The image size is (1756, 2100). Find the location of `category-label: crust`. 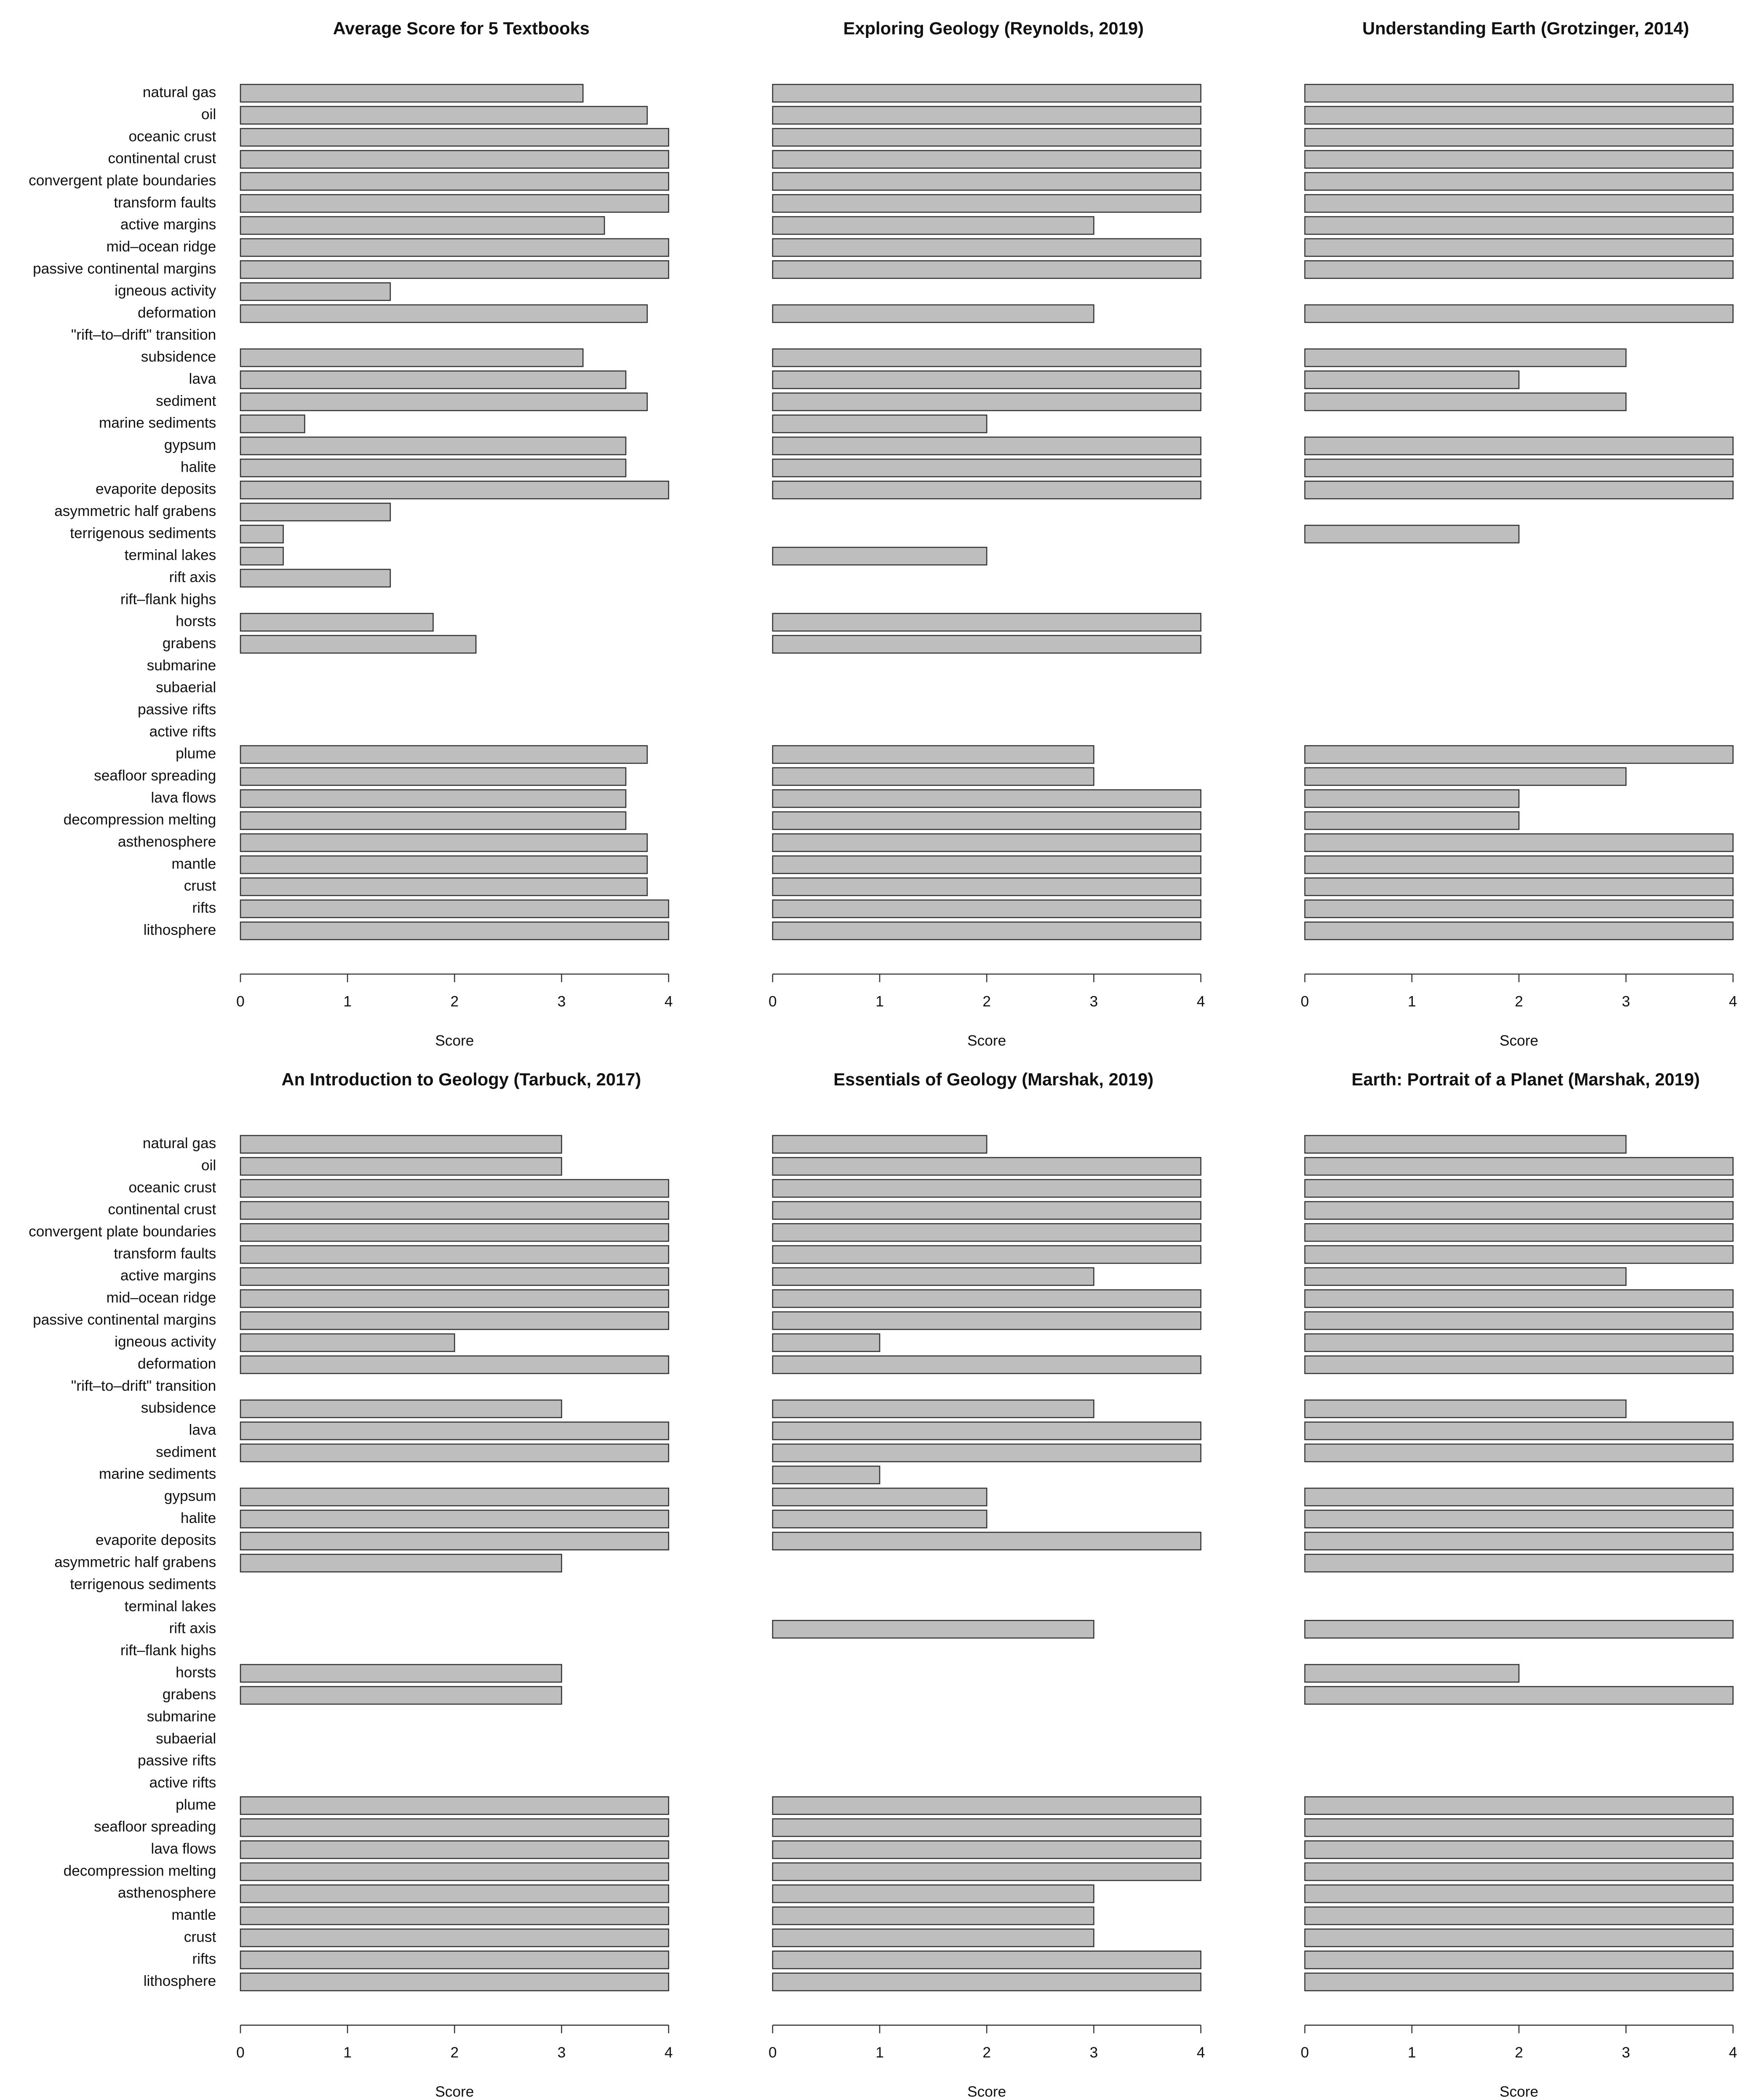

category-label: crust is located at coordinates (200, 886).